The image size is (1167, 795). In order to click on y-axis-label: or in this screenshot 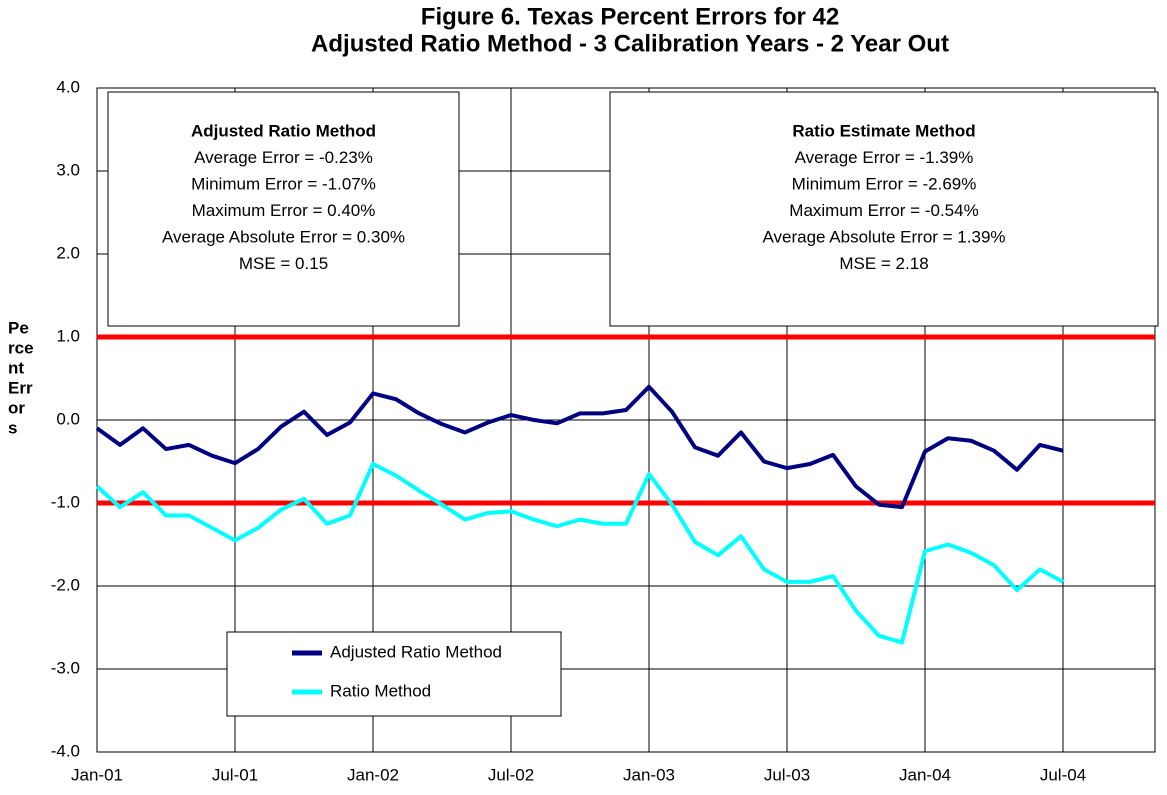, I will do `click(16, 407)`.